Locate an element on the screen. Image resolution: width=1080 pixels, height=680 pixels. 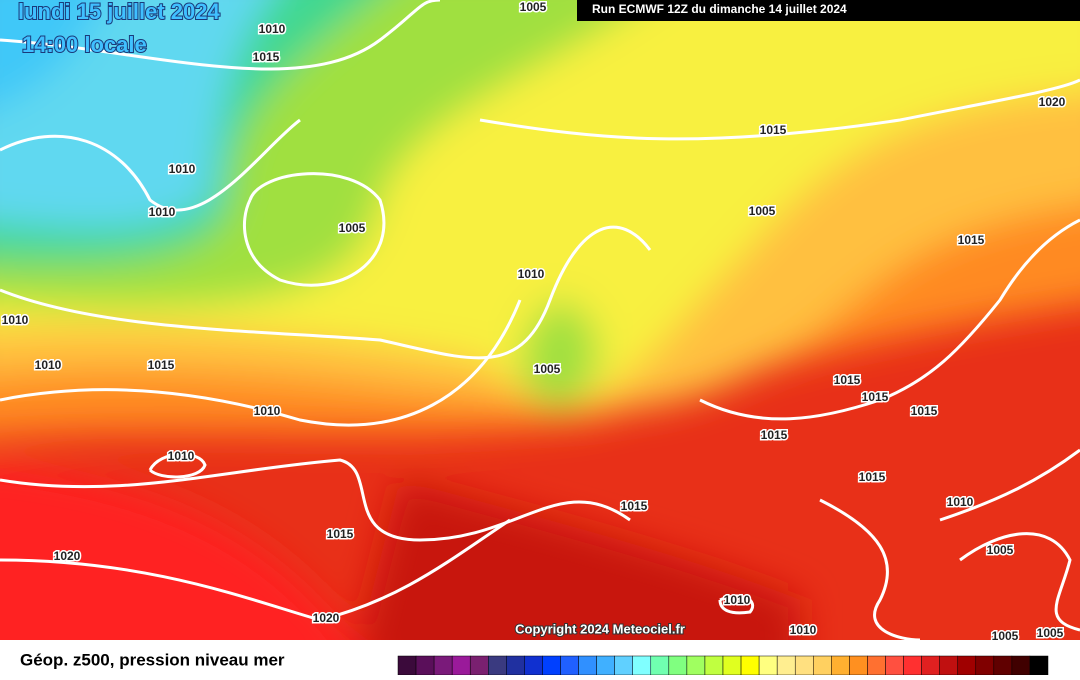
copyright: Copyright 2024 Meteociel.fr is located at coordinates (600, 628).